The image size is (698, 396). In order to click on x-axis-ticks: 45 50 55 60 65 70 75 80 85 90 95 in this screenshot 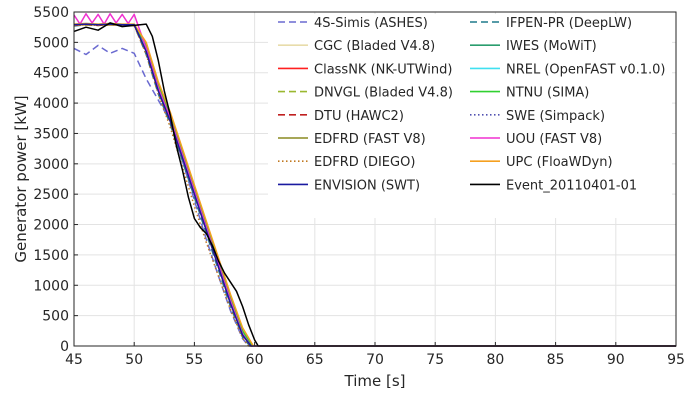, I will do `click(375, 355)`.